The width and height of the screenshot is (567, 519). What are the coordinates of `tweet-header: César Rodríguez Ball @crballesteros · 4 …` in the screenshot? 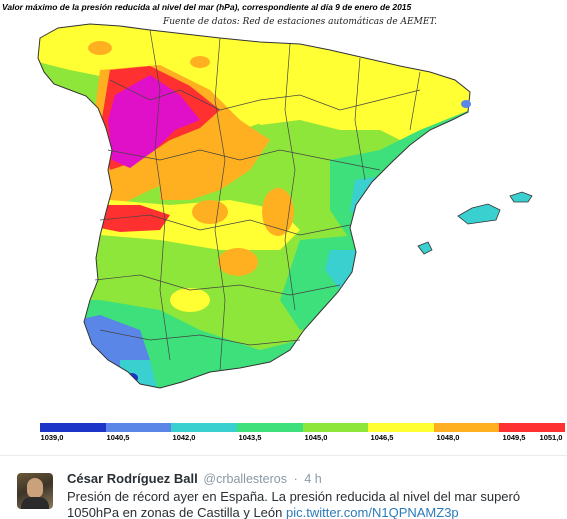 It's located at (194, 478).